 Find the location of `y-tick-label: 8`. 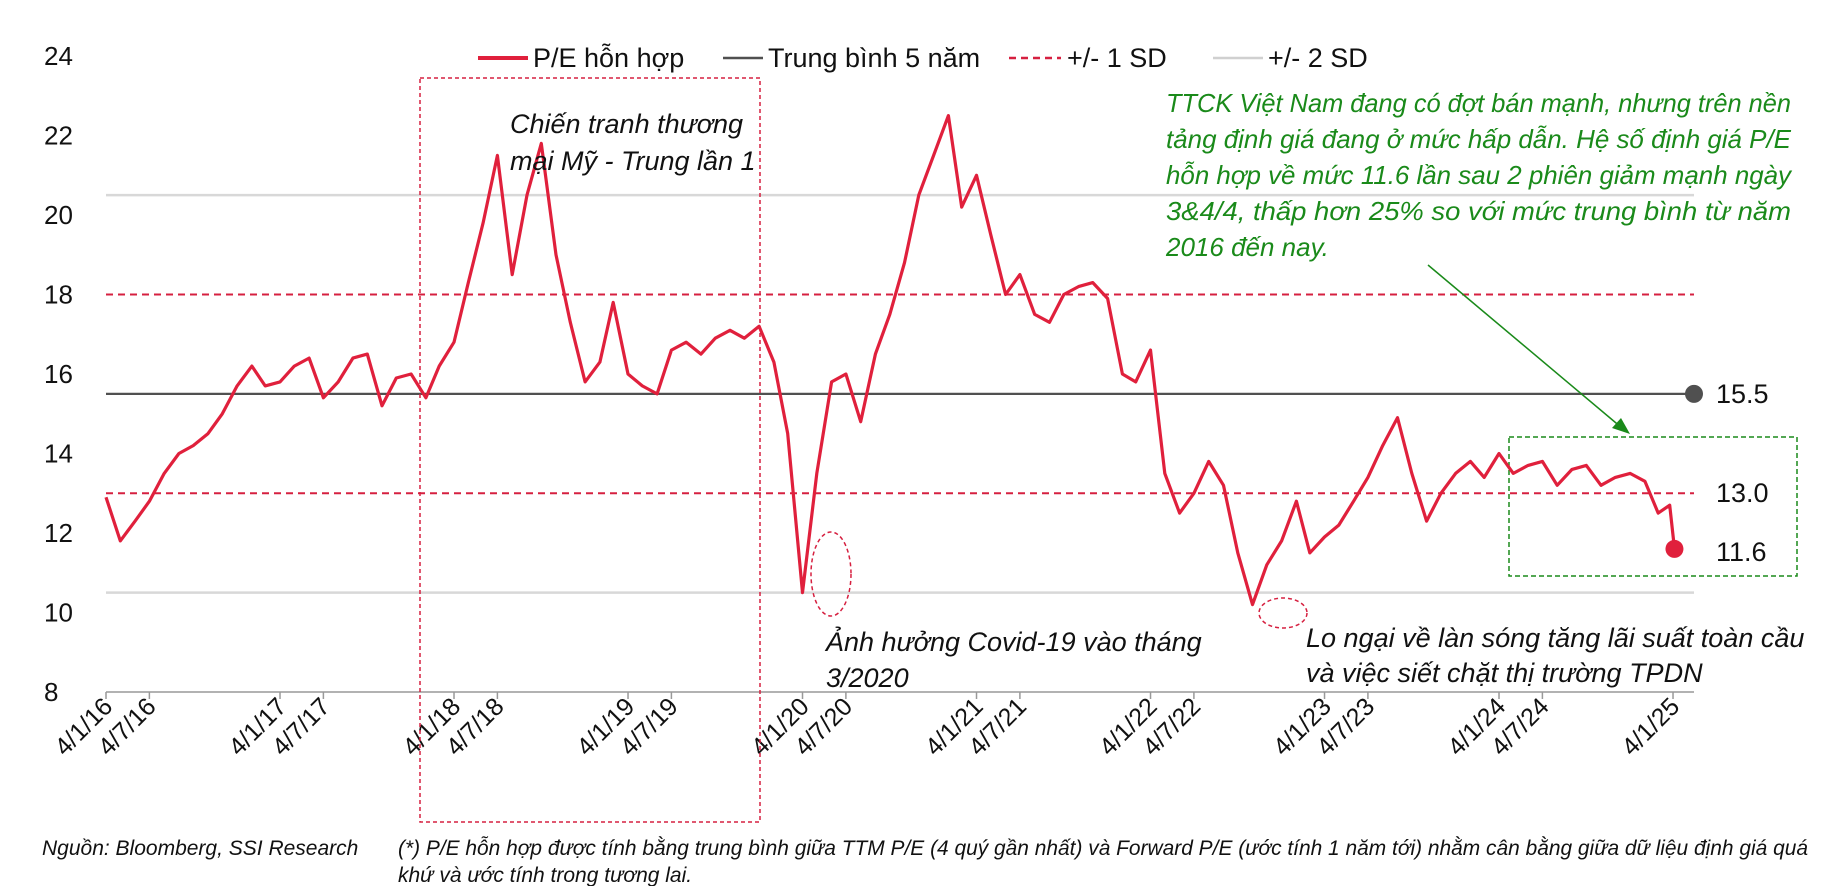

y-tick-label: 8 is located at coordinates (51, 692).